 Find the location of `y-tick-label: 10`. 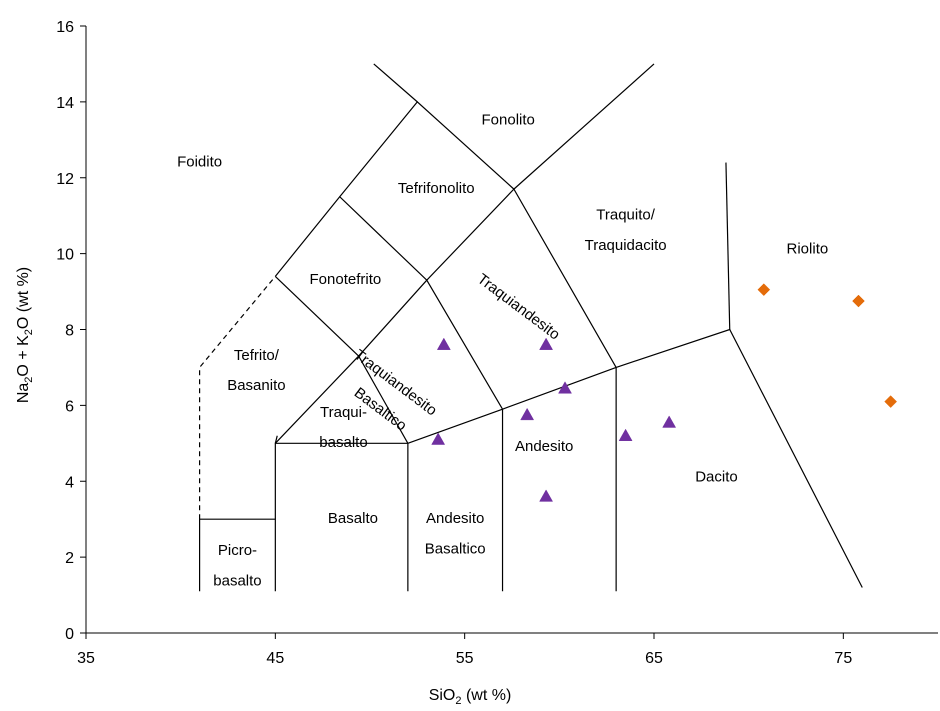

y-tick-label: 10 is located at coordinates (65, 255).